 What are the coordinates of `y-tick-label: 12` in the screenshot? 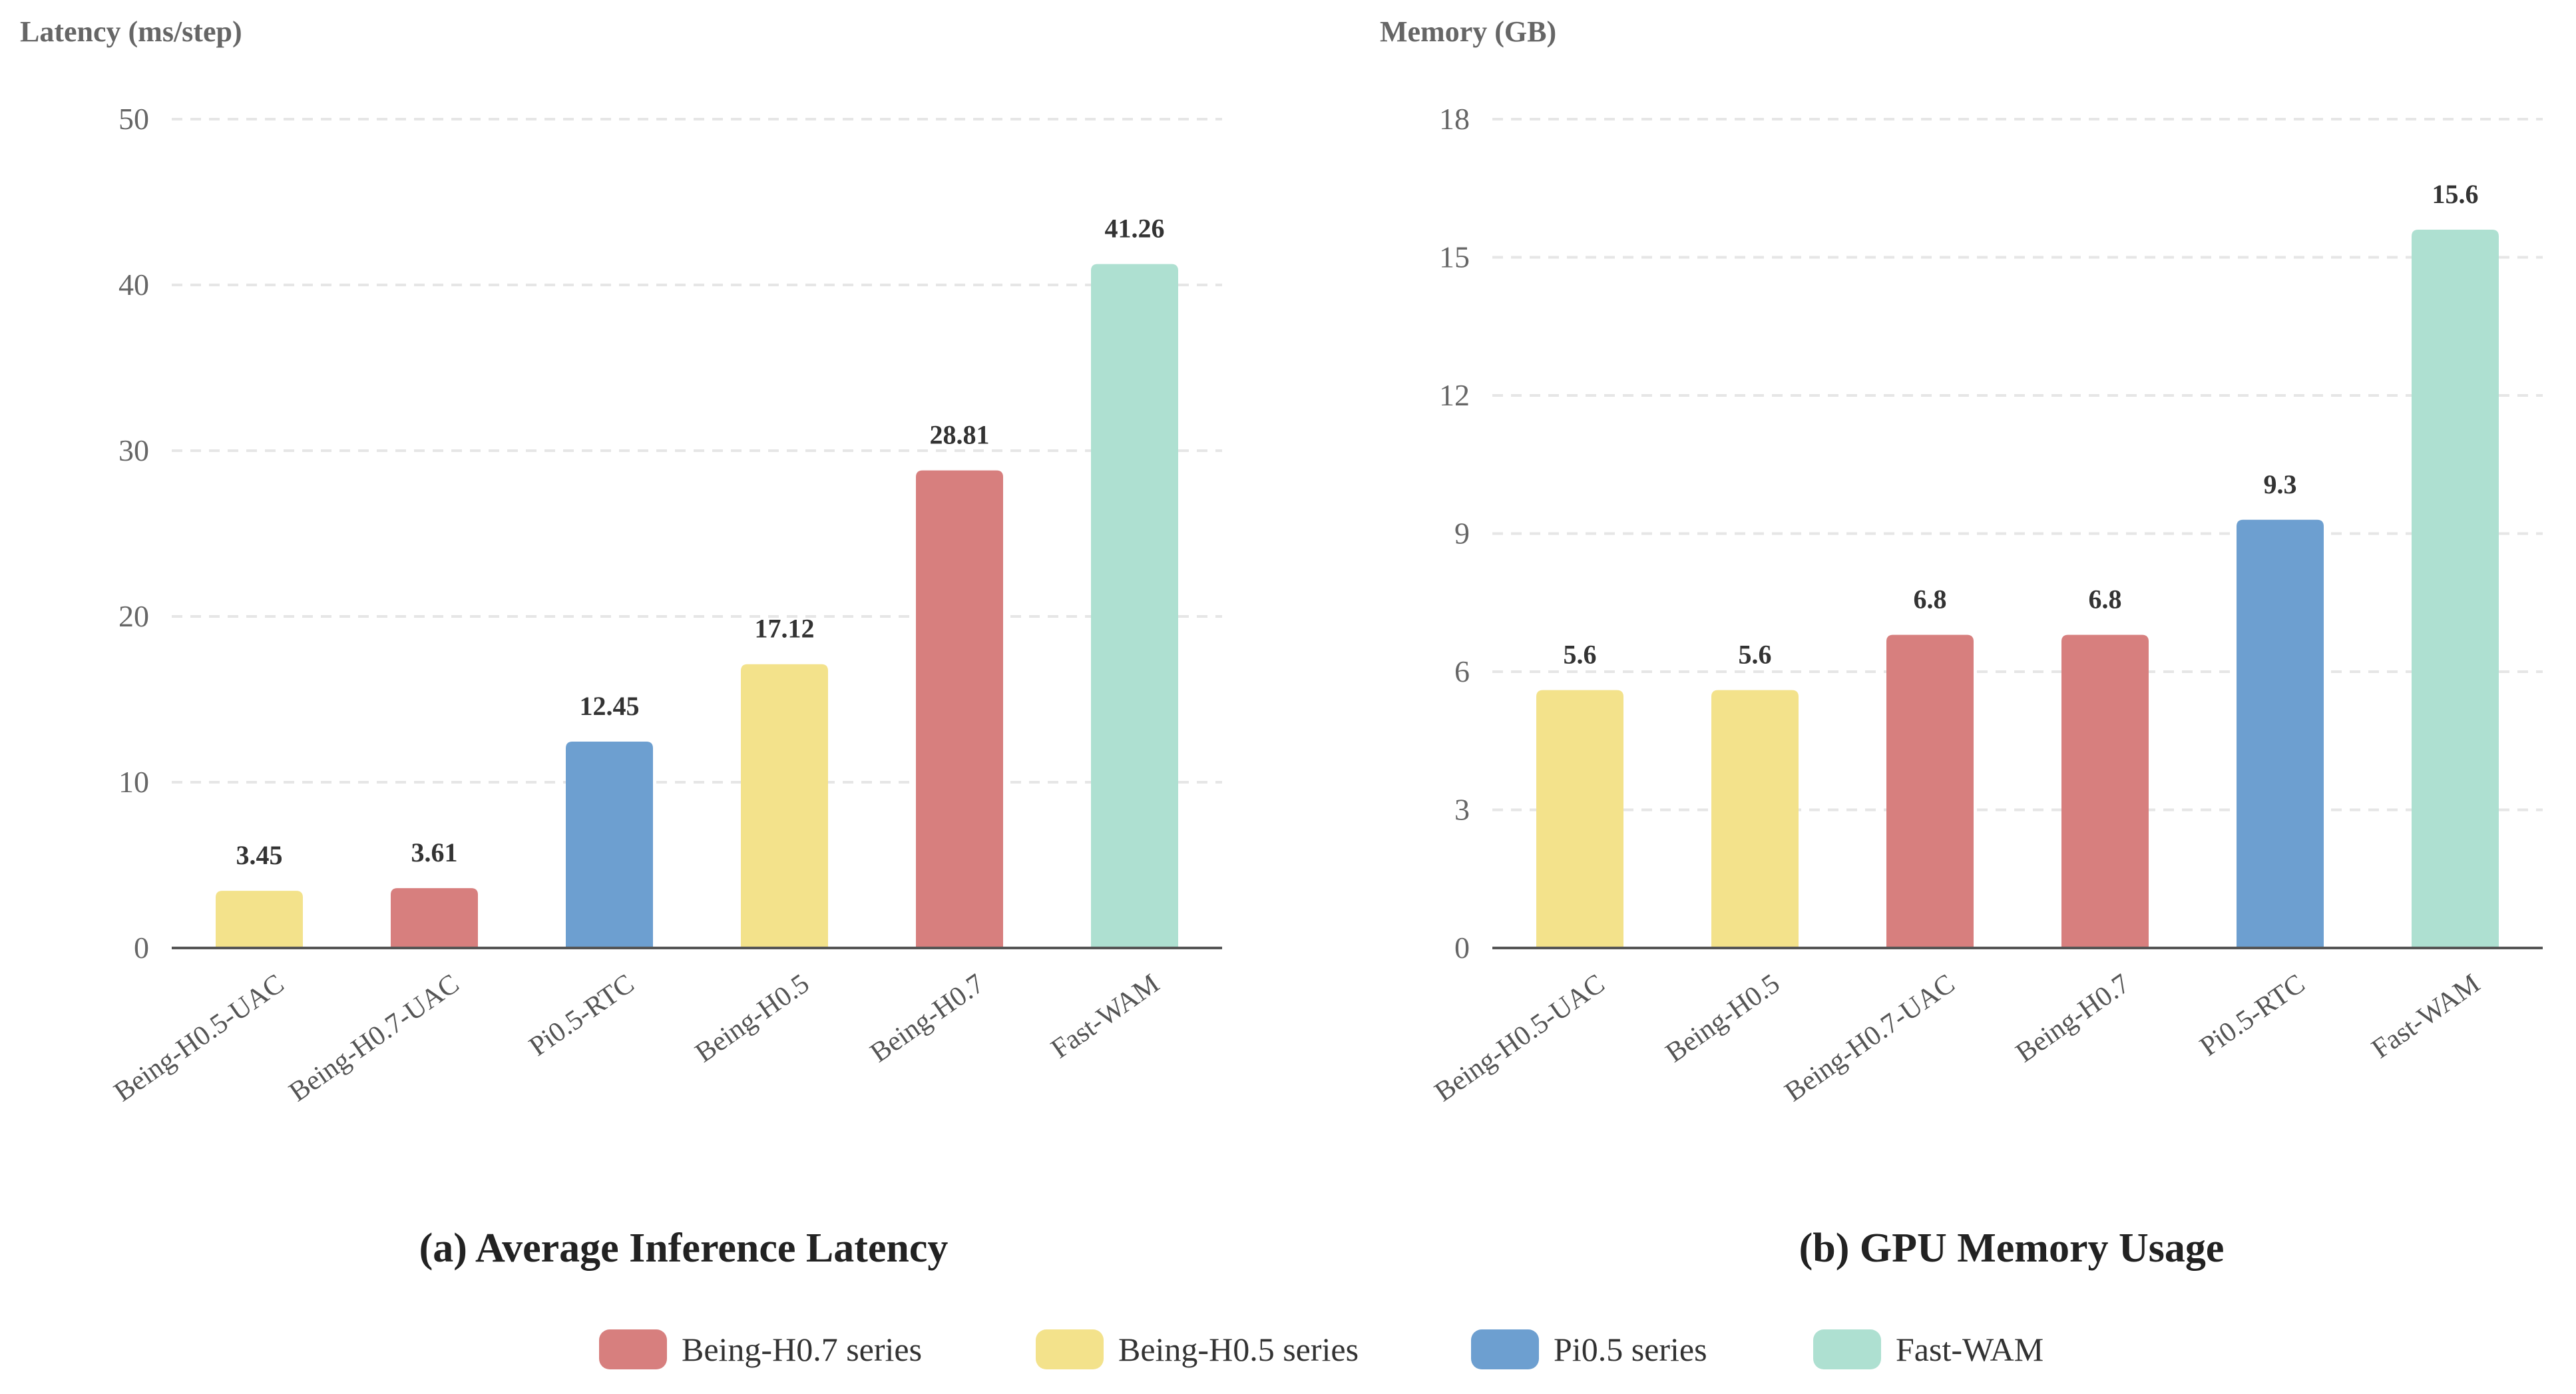 It's located at (1454, 395).